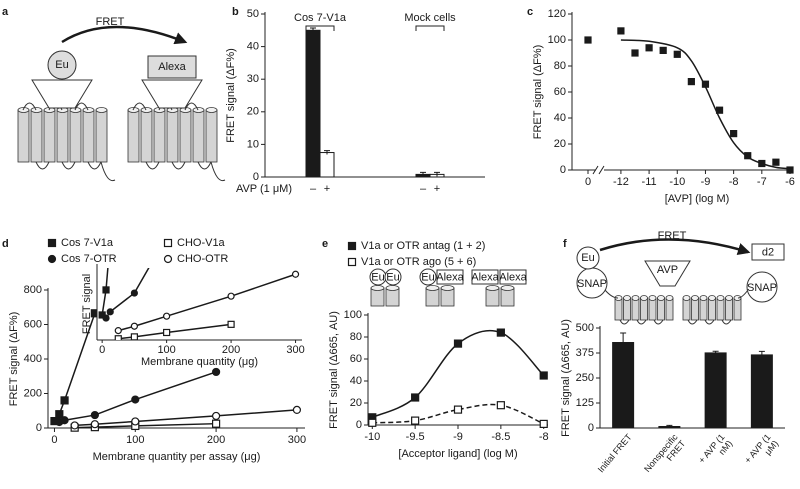  I want to click on x-tick-label: -12, so click(621, 182).